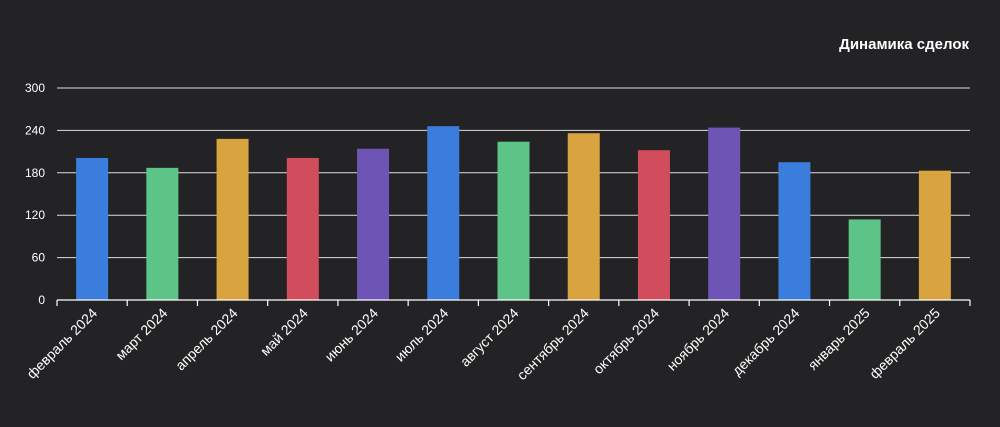 The image size is (1000, 427). What do you see at coordinates (904, 343) in the screenshot?
I see `x-category-label: февраль 2025` at bounding box center [904, 343].